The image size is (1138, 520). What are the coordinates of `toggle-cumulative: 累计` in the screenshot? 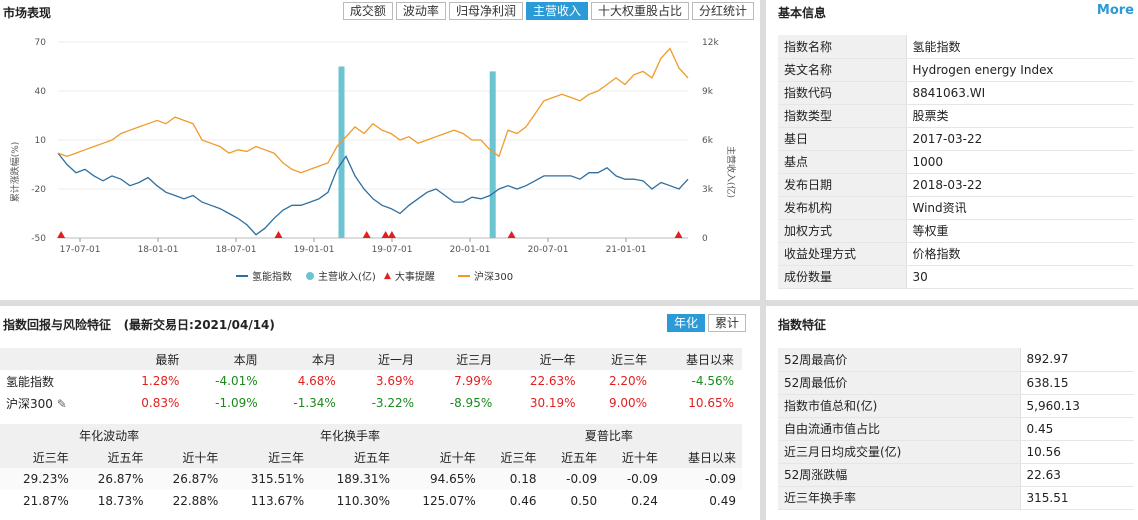 It's located at (726, 323).